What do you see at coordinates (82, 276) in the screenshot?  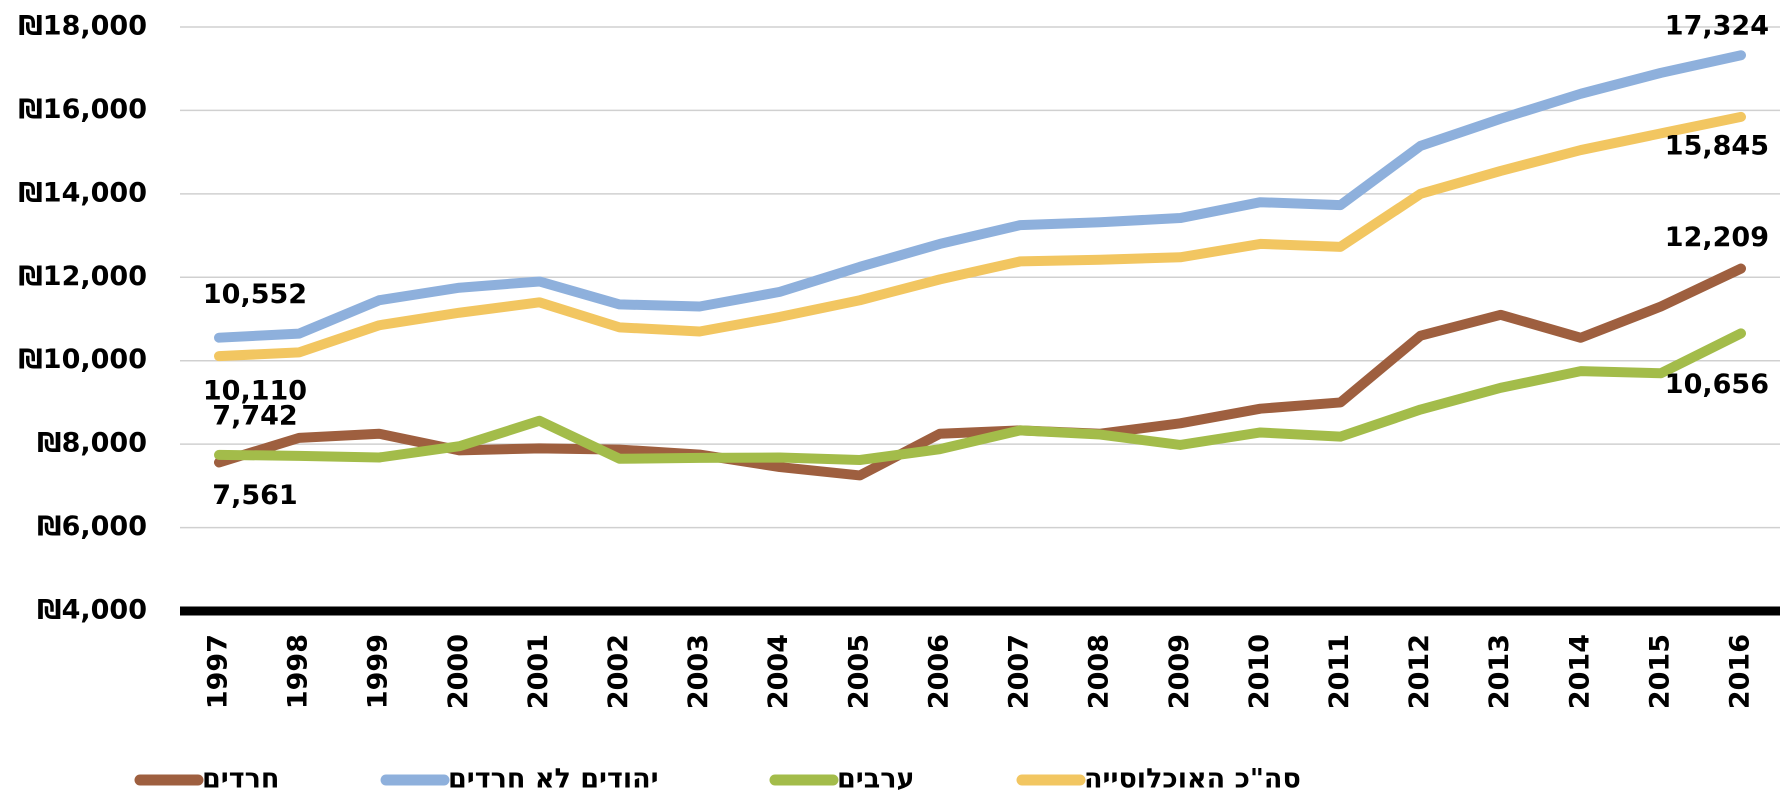 I see `y-tick-label: ₪12,000` at bounding box center [82, 276].